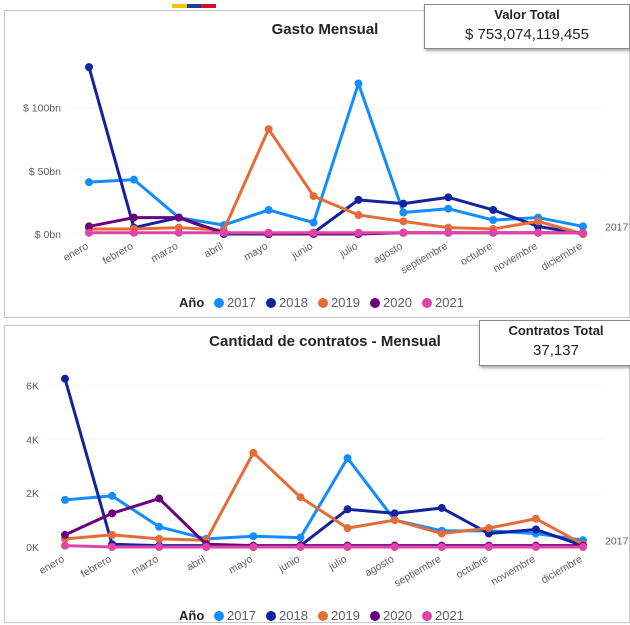 Image resolution: width=630 pixels, height=625 pixels. What do you see at coordinates (241, 615) in the screenshot?
I see `legend-label-2017: 2017` at bounding box center [241, 615].